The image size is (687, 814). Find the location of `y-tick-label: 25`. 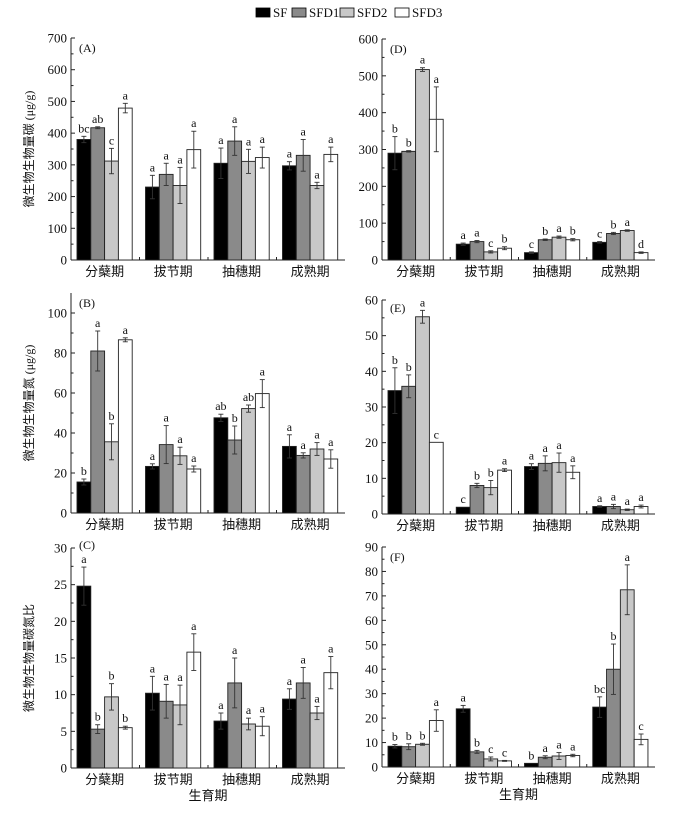

y-tick-label: 25 is located at coordinates (60, 584).